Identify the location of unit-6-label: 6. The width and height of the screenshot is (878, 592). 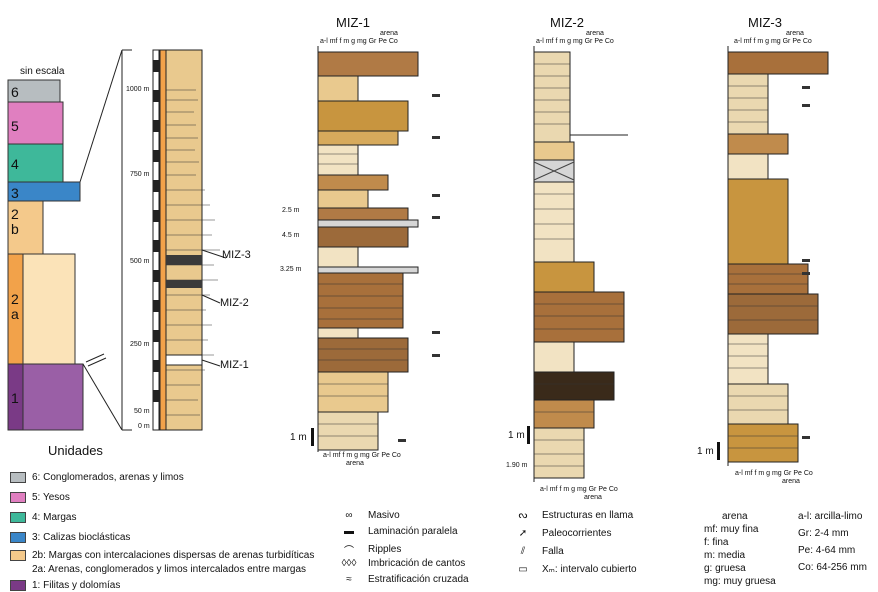
(15, 92).